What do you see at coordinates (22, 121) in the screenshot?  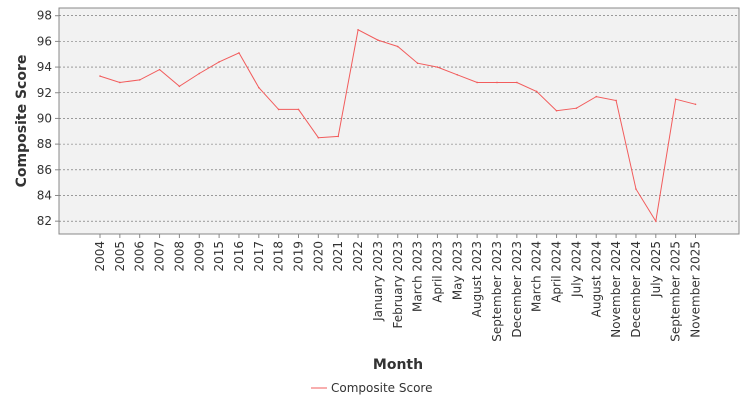 I see `y-axis-title: Composite Score` at bounding box center [22, 121].